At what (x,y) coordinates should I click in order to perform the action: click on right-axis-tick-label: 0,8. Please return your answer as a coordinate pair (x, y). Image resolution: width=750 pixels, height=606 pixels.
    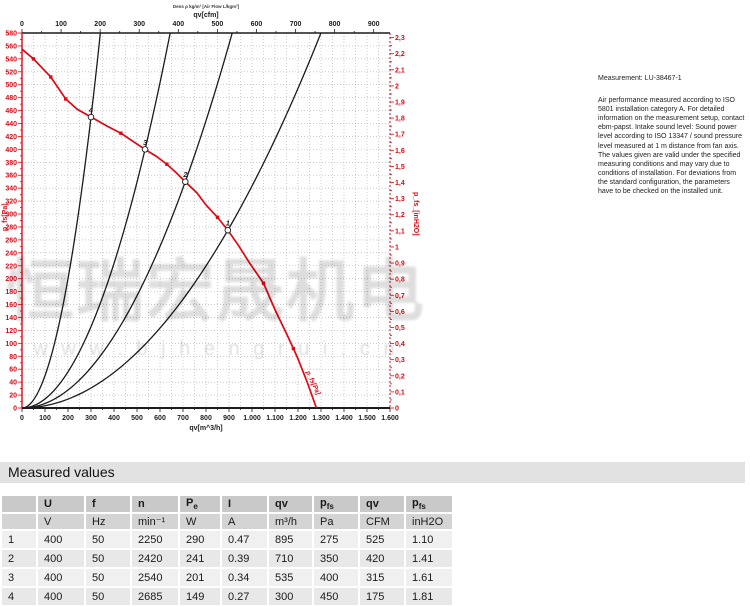
    Looking at the image, I should click on (400, 280).